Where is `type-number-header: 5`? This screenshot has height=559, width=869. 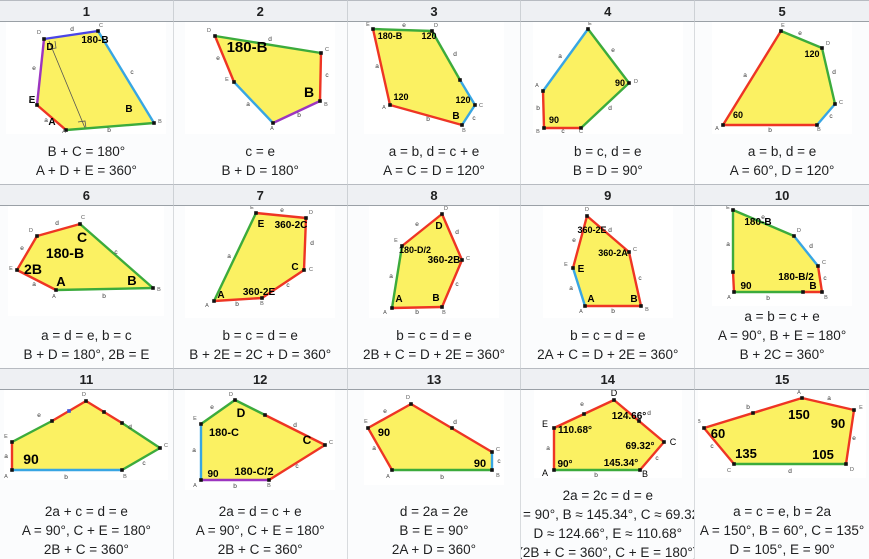
type-number-header: 5 is located at coordinates (782, 11).